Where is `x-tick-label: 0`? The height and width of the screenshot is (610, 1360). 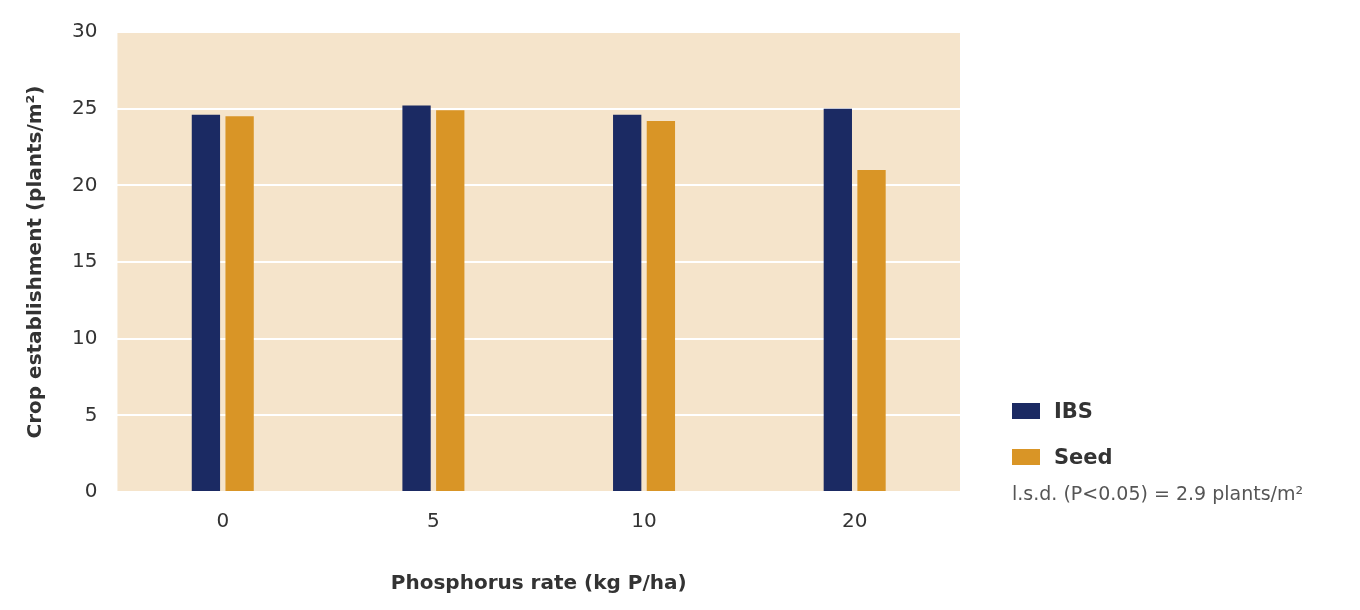
x-tick-label: 0 is located at coordinates (223, 520).